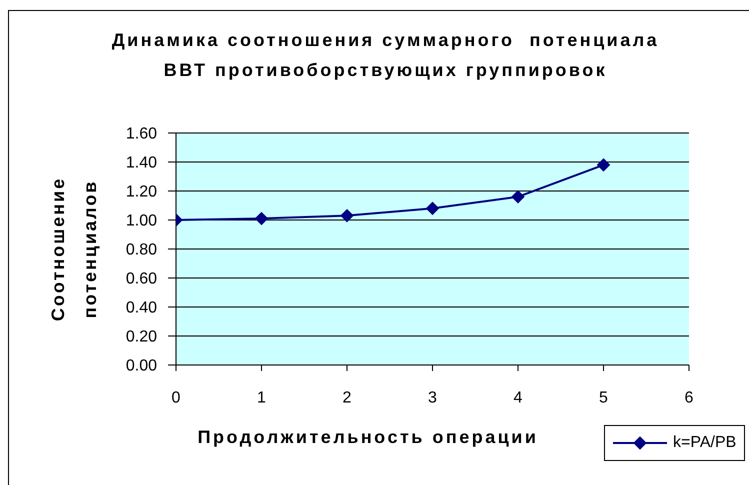 This screenshot has height=485, width=749. What do you see at coordinates (142, 279) in the screenshot?
I see `y-tick-label: 0.60` at bounding box center [142, 279].